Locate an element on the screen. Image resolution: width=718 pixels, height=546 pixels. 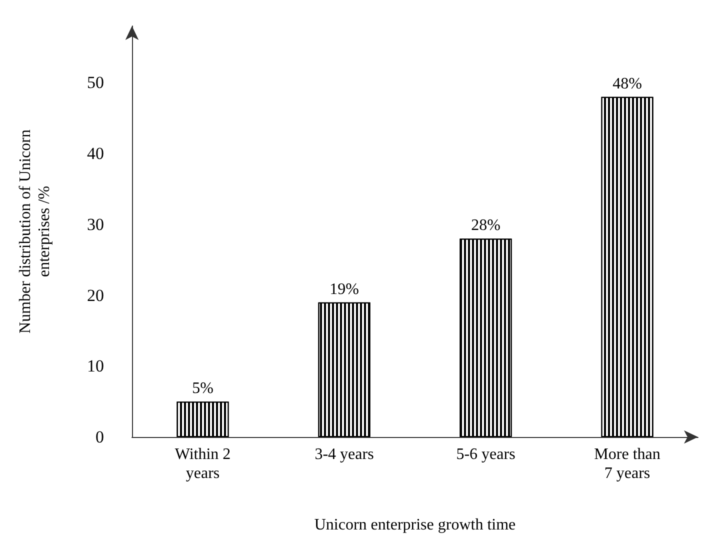
x-tick-label: More than 7 years is located at coordinates (627, 464).